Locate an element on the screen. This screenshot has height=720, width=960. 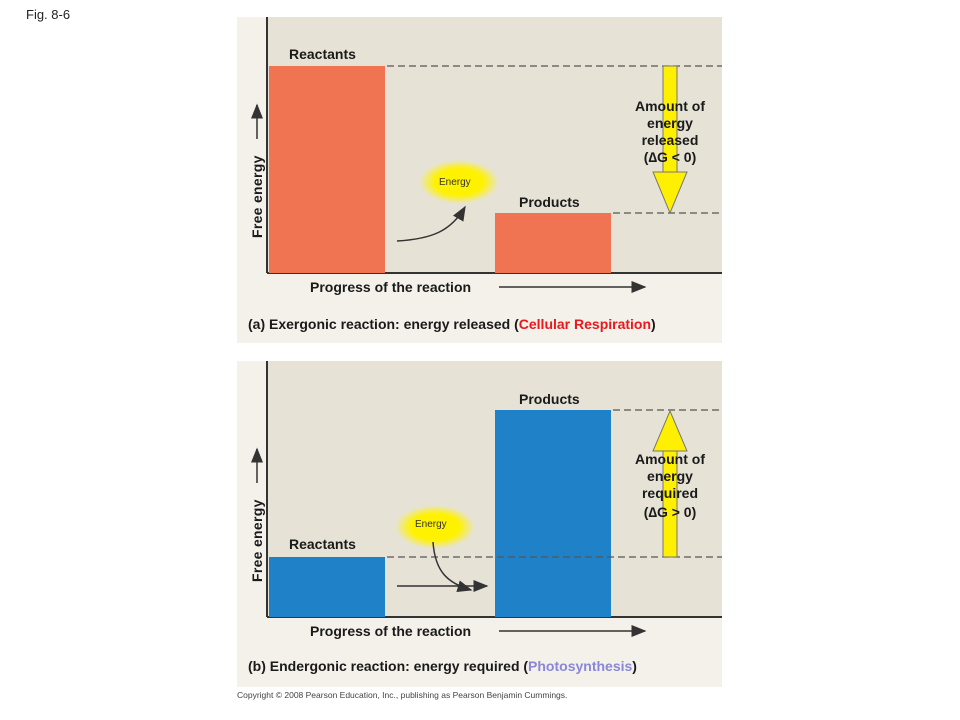
delta-line-3: released is located at coordinates (670, 140).